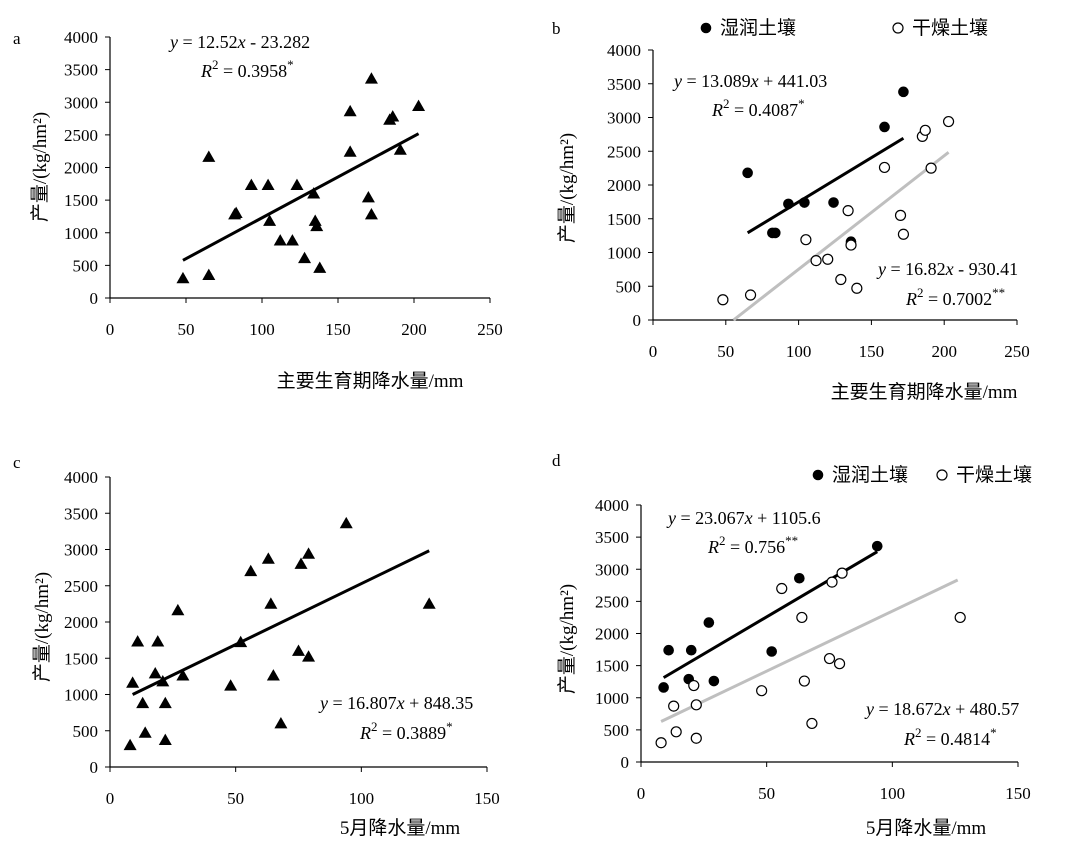  Describe the element at coordinates (743, 518) in the screenshot. I see `fit-equation: y = 23.067x + 1105.6` at that location.